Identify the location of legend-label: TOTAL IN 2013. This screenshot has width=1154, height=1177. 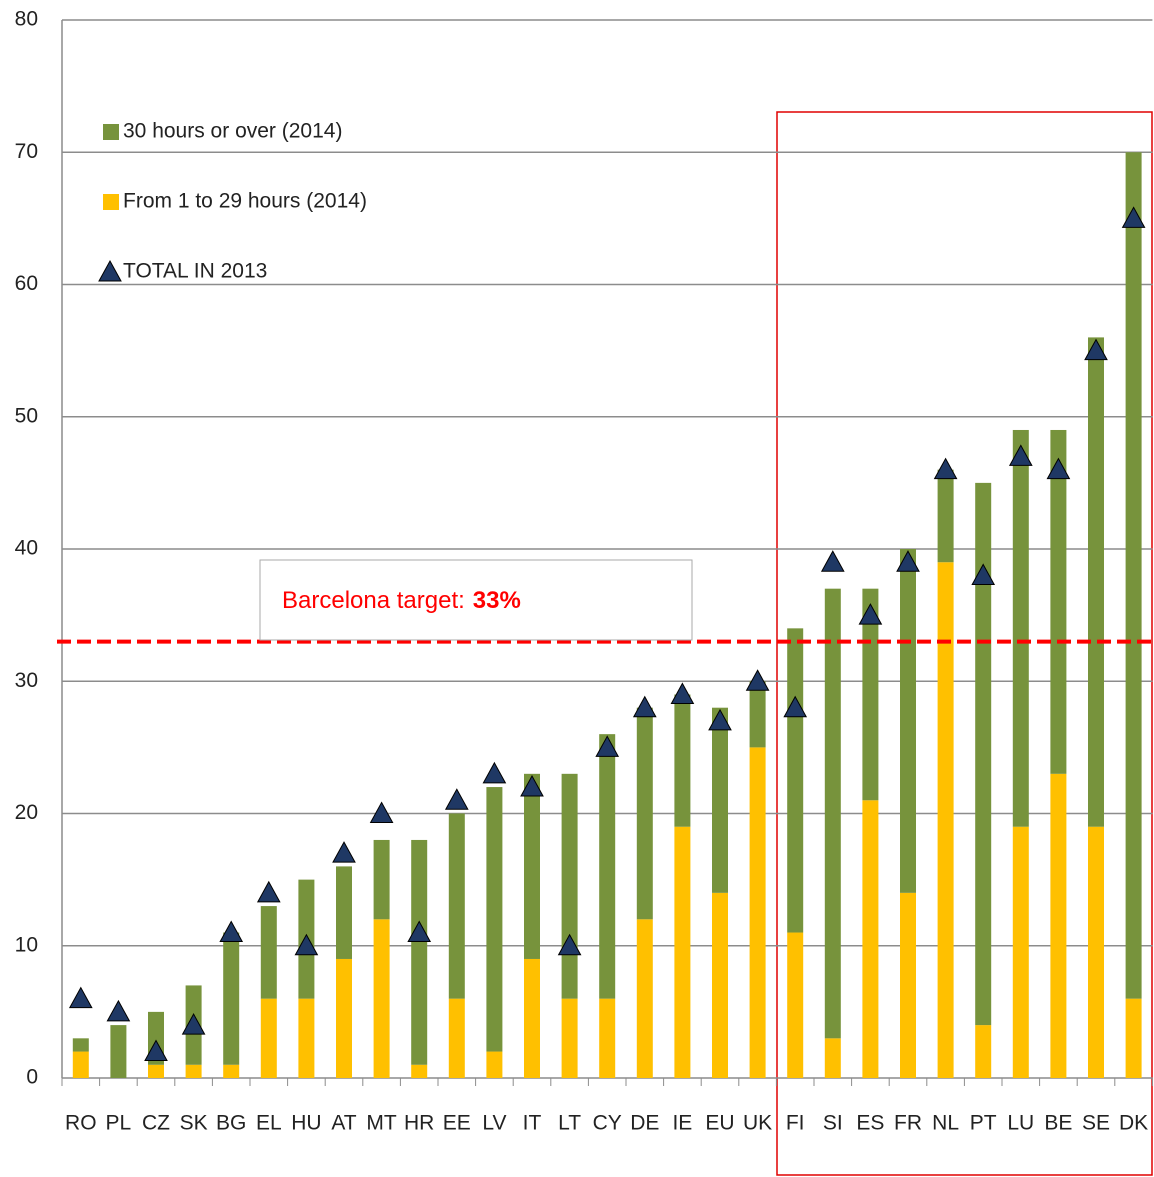
(195, 271).